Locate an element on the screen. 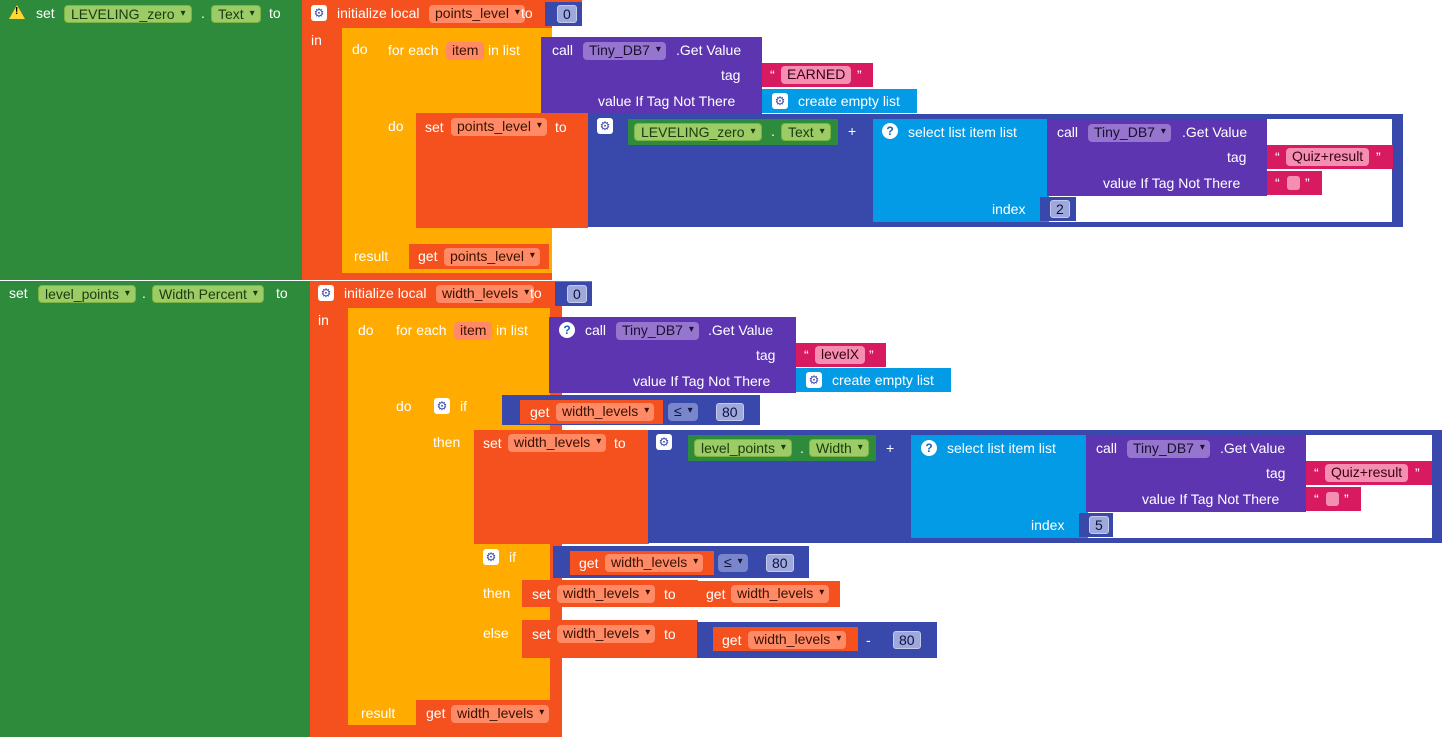 The height and width of the screenshot is (741, 1442). local-var-name: points_level is located at coordinates (477, 14).